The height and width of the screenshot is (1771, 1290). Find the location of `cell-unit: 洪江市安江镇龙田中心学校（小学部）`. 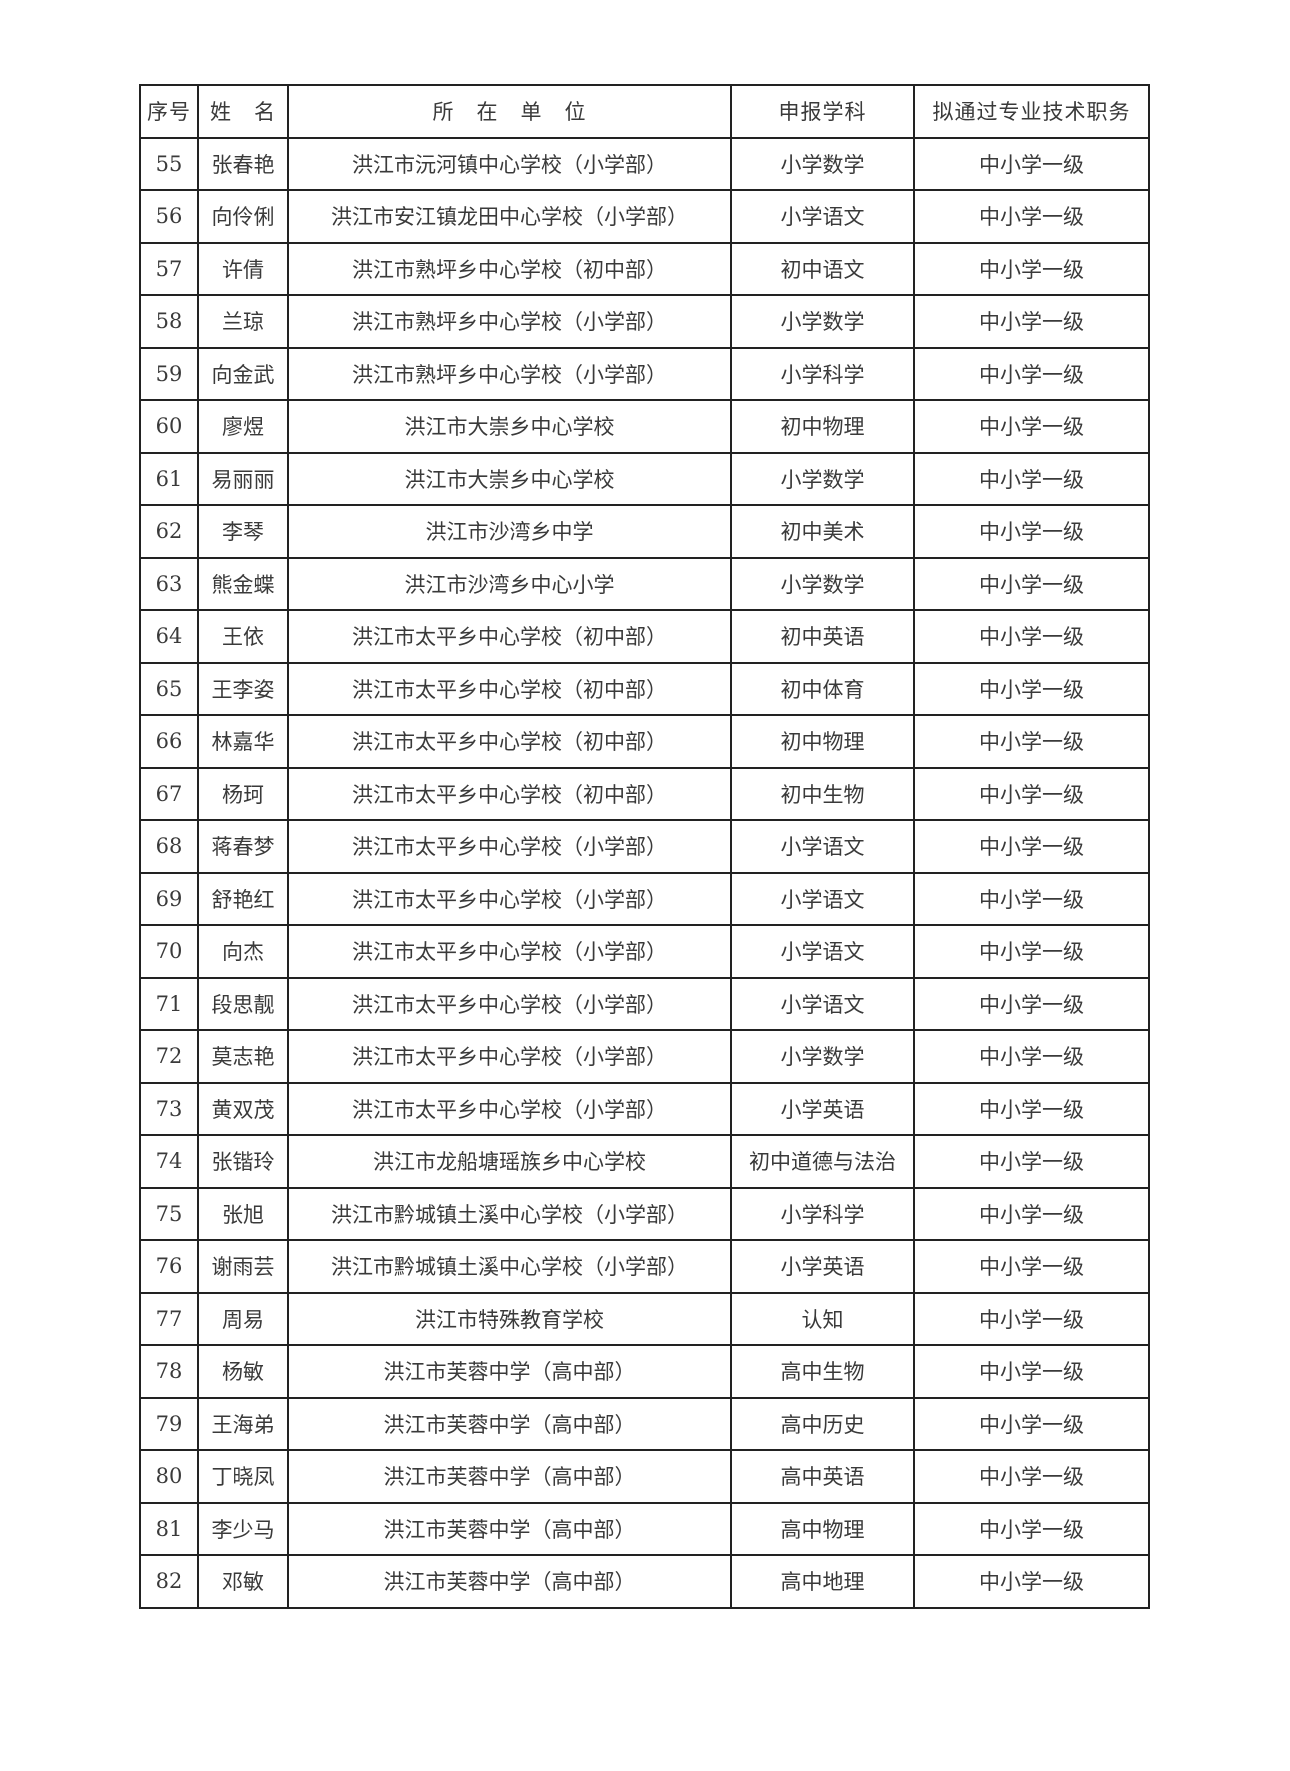

cell-unit: 洪江市安江镇龙田中心学校（小学部） is located at coordinates (509, 216).